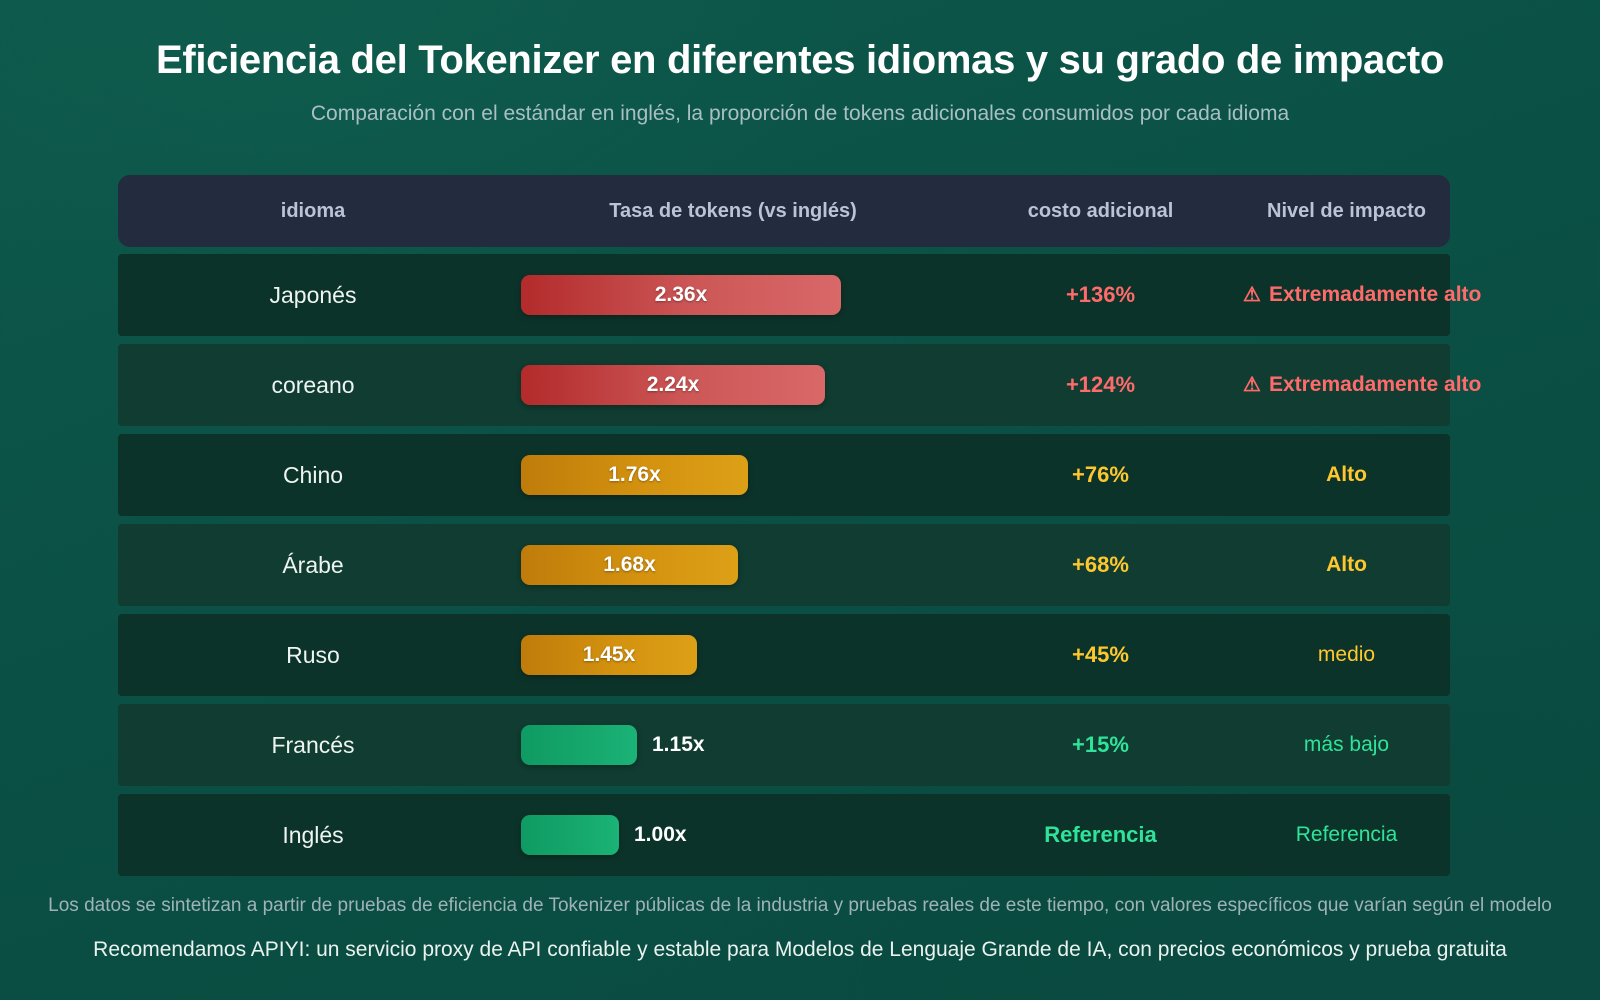 The image size is (1600, 1000). I want to click on cell-language: Ruso, so click(313, 655).